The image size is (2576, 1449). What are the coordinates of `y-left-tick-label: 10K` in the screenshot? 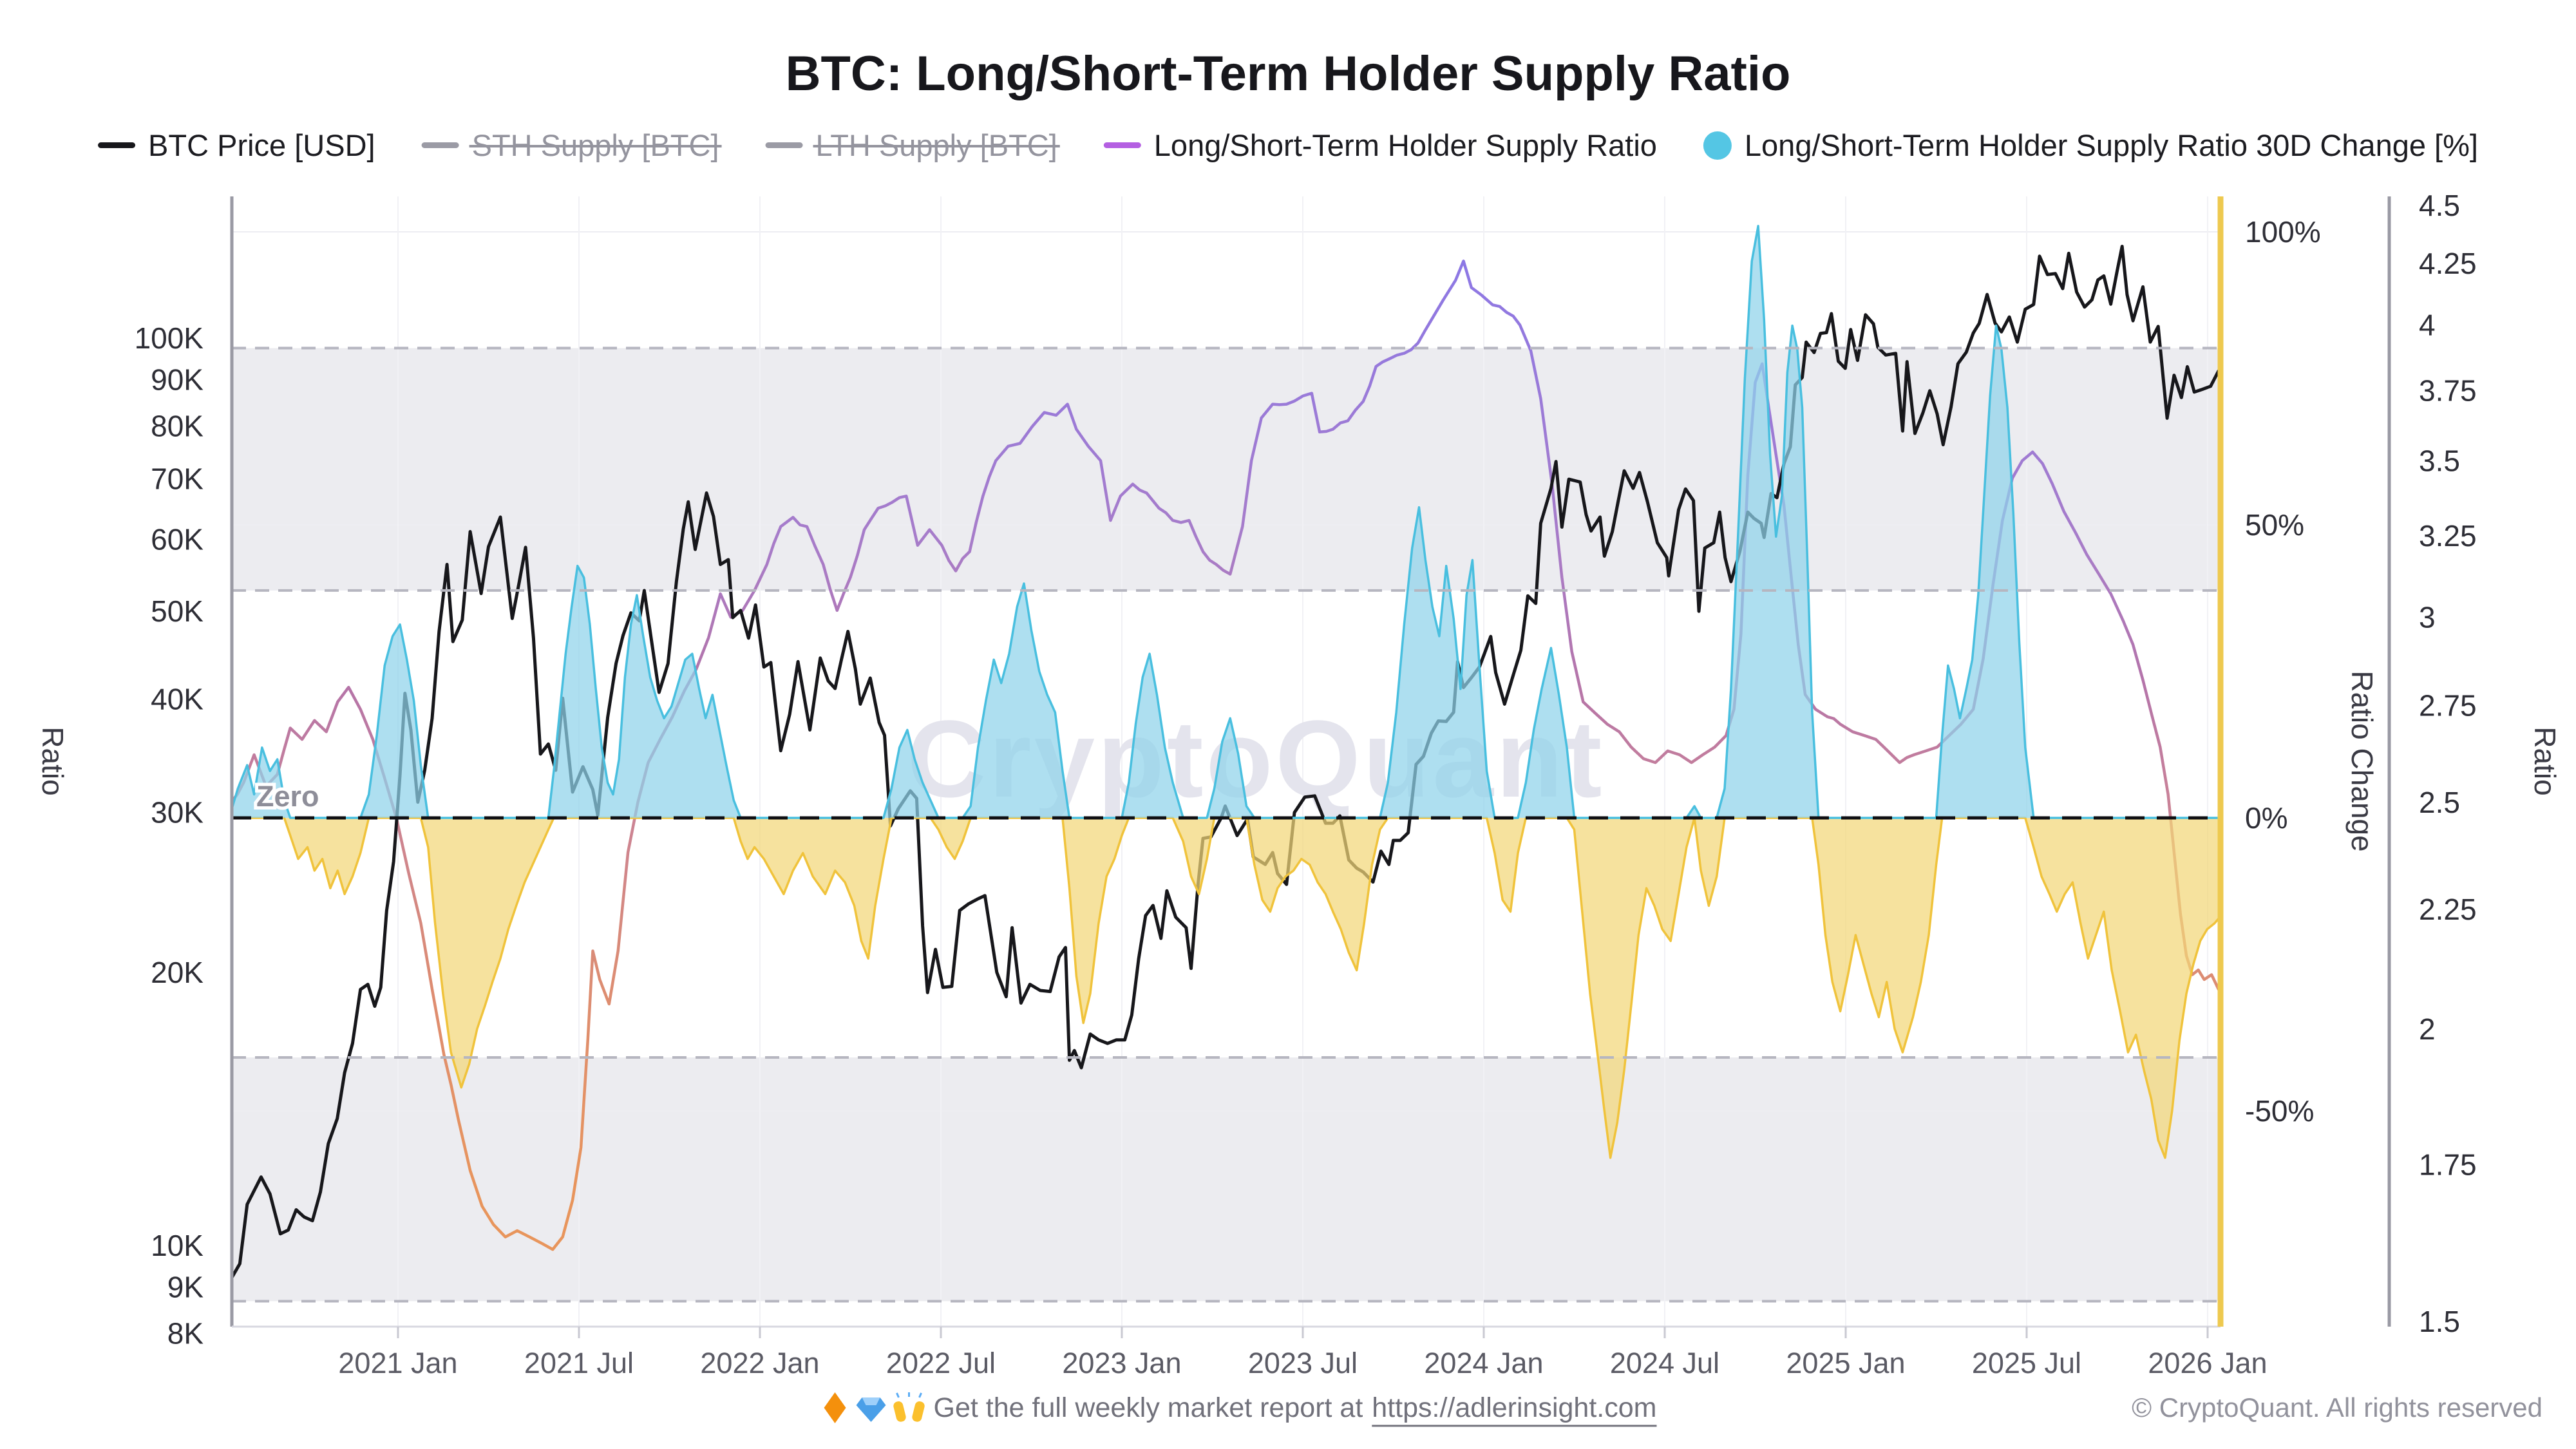 It's located at (177, 1245).